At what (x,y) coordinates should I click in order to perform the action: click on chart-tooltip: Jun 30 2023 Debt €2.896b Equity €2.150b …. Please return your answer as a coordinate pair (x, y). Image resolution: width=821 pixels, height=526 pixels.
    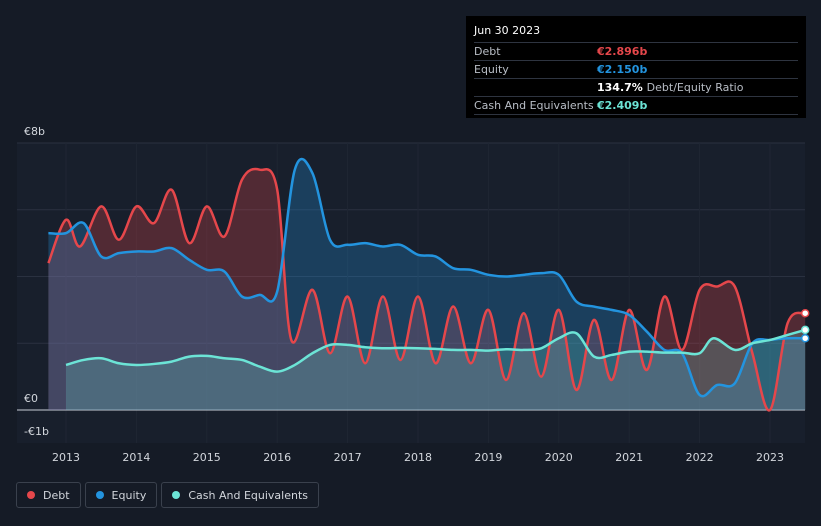
    Looking at the image, I should click on (636, 67).